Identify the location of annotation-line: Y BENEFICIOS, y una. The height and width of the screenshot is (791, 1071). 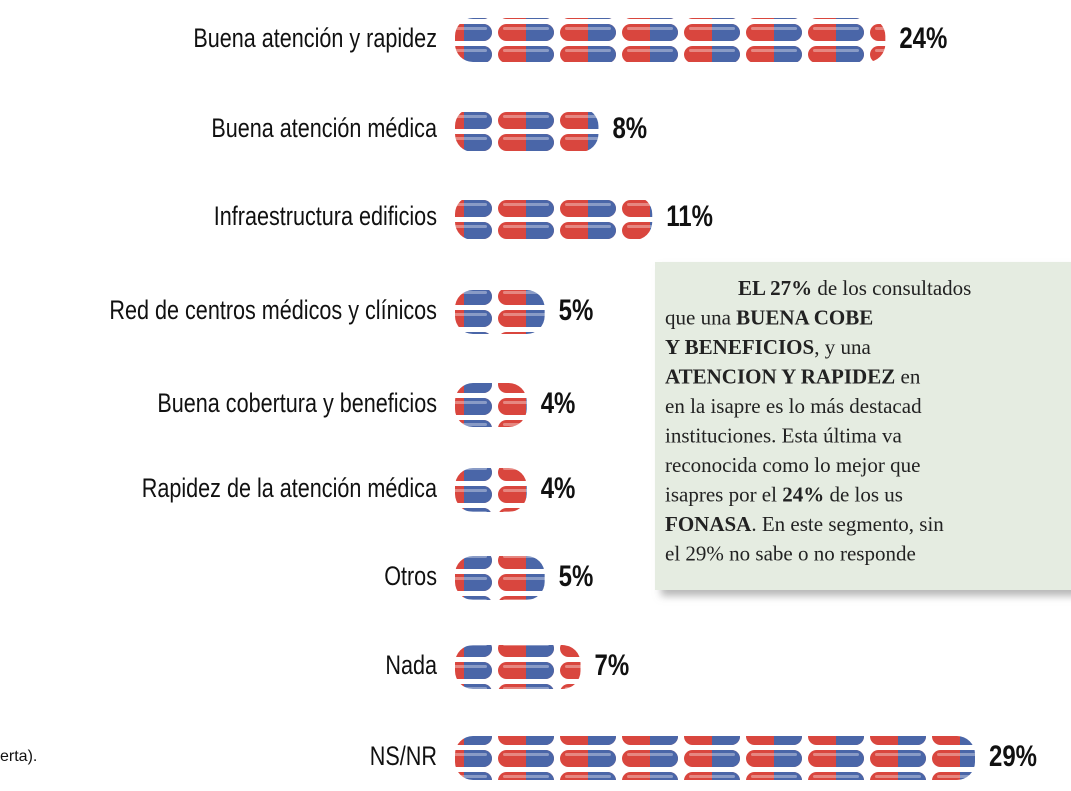
(768, 347).